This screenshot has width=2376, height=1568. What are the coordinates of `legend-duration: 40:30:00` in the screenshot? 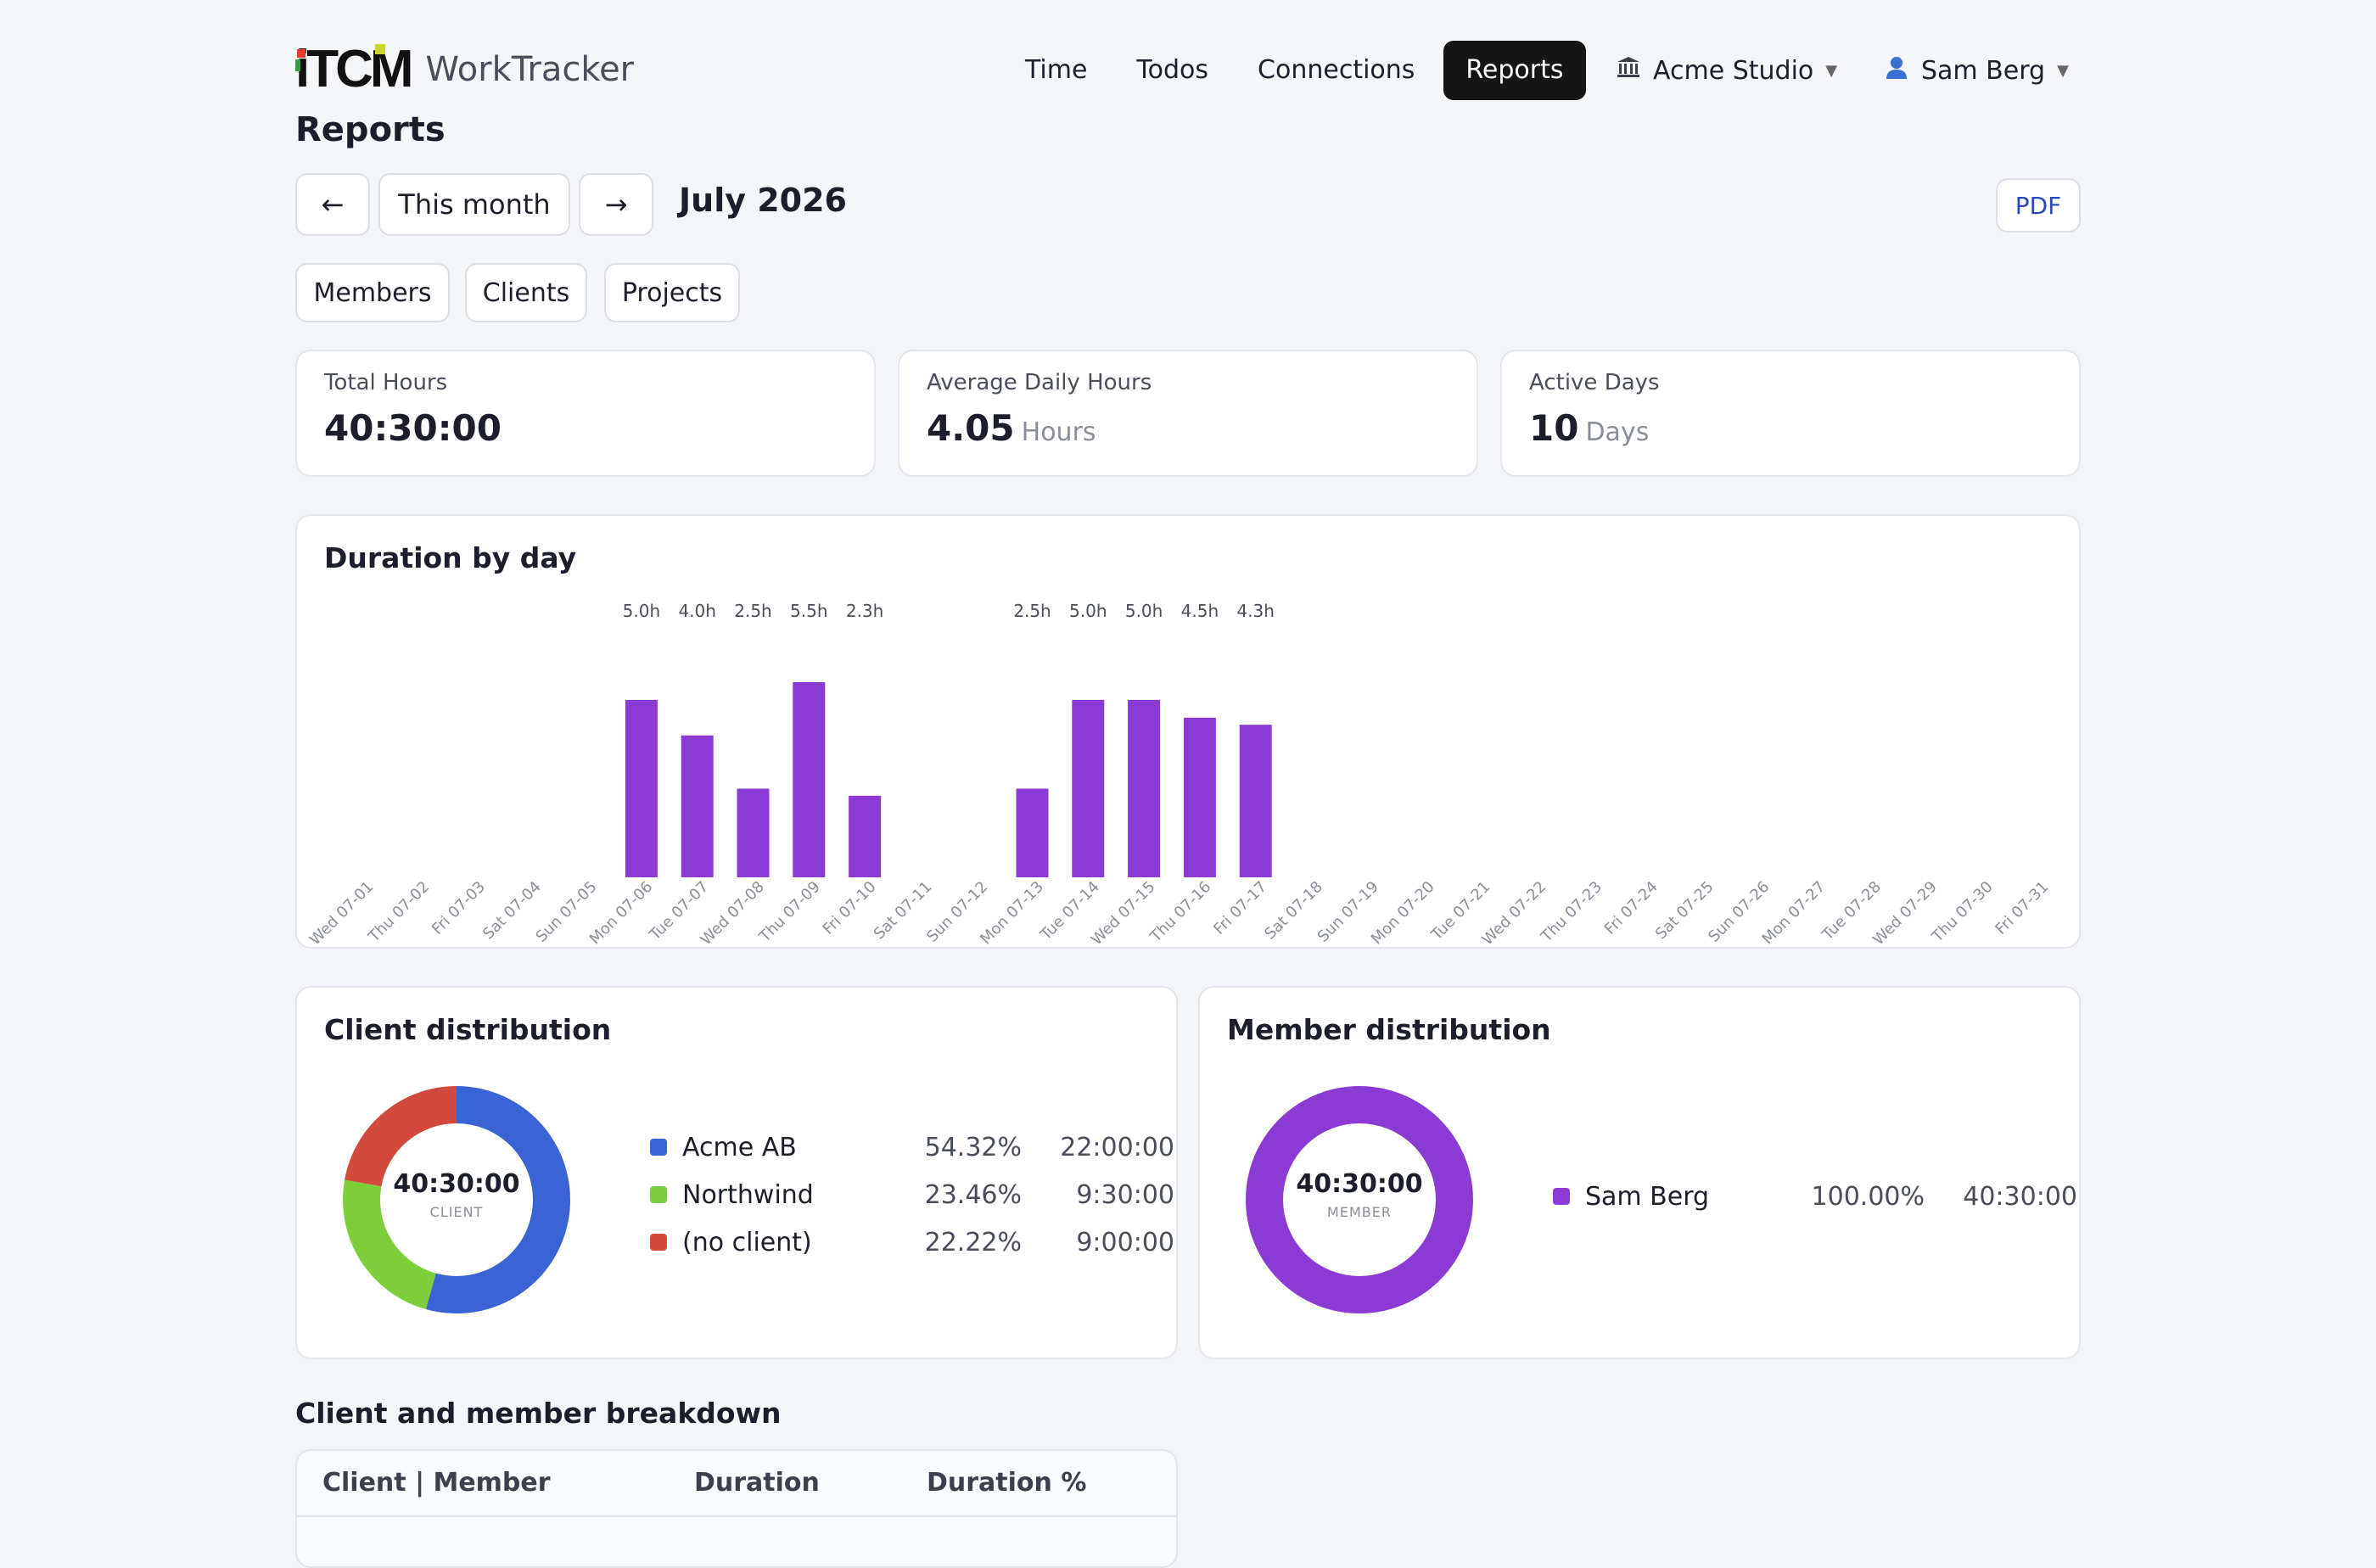 It's located at (2020, 1196).